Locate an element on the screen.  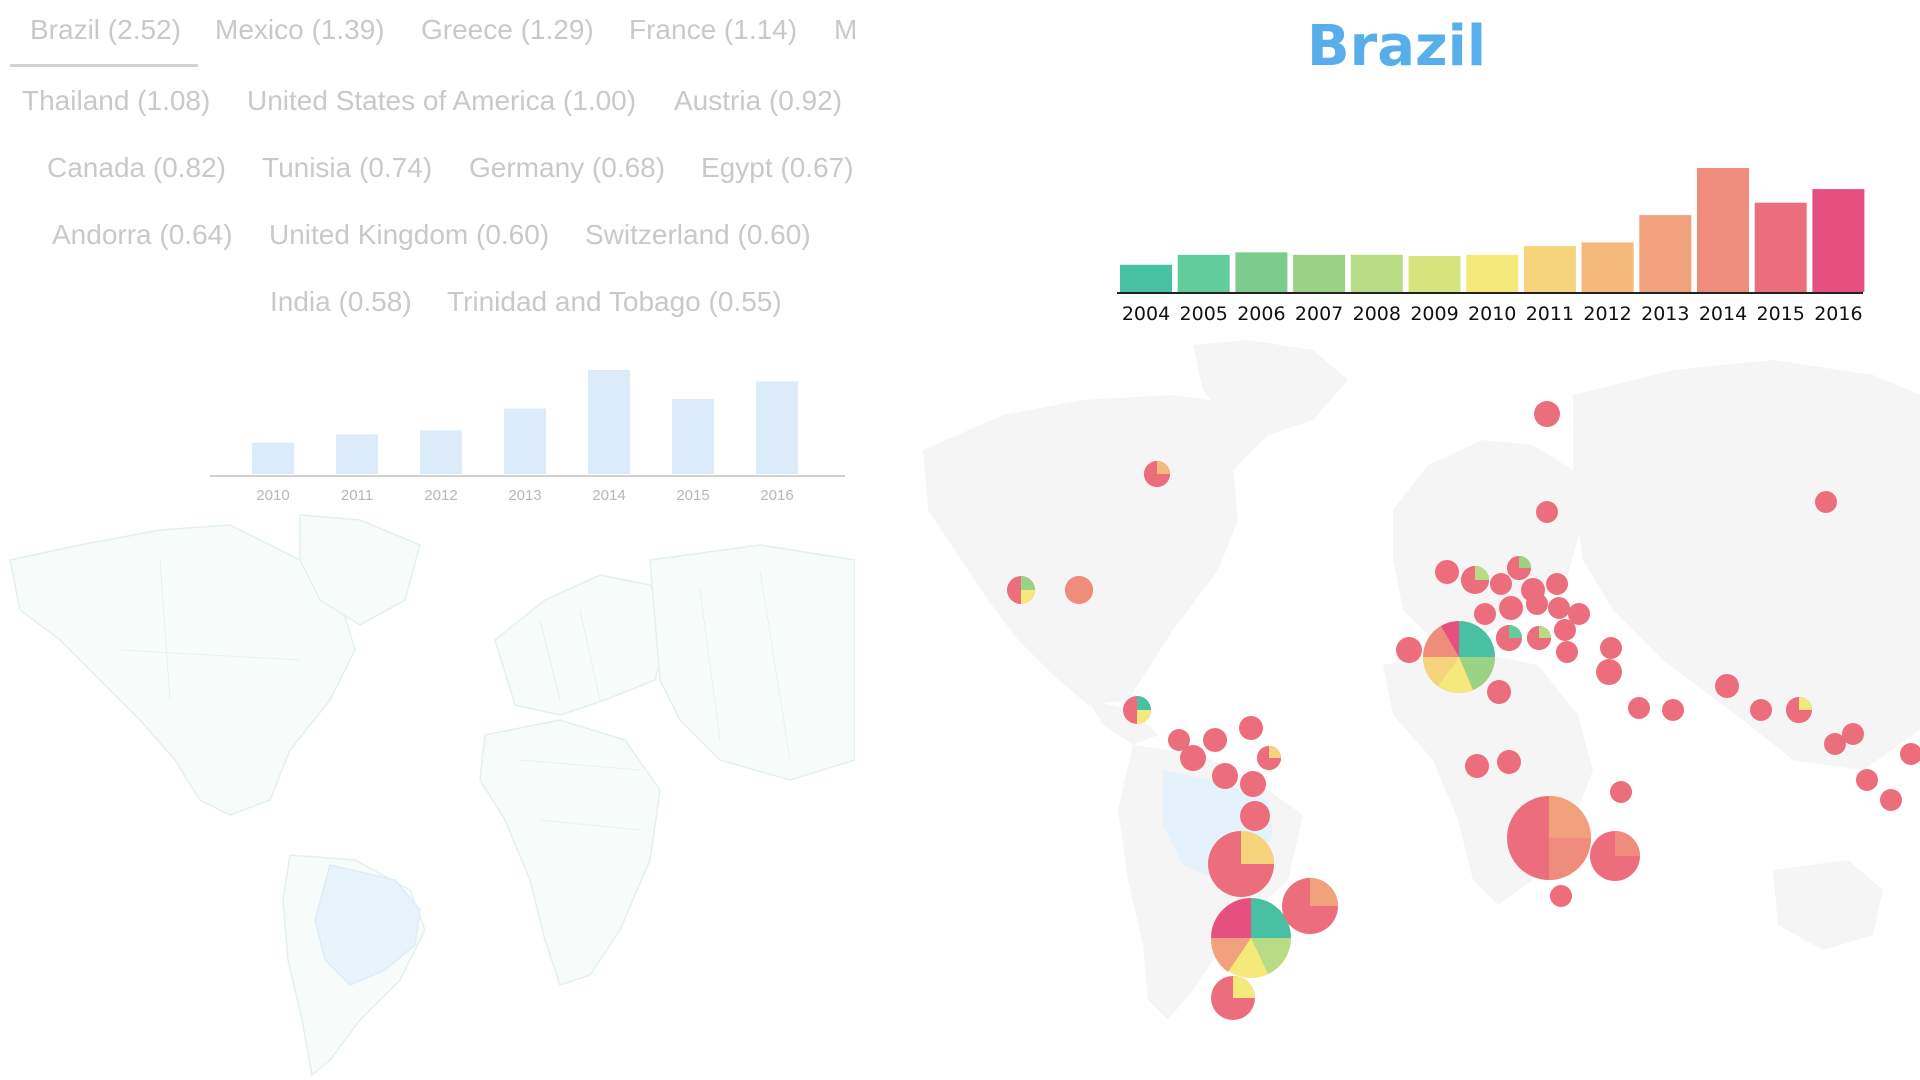
country-tab: Brazil (2.52) is located at coordinates (105, 29).